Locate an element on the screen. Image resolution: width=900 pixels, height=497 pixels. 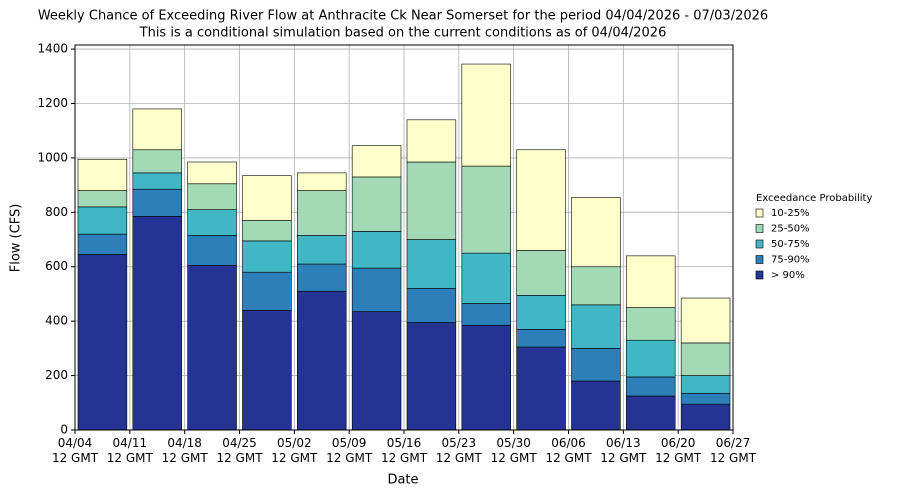
x-tick-label: 05/30 12 GMT is located at coordinates (513, 450).